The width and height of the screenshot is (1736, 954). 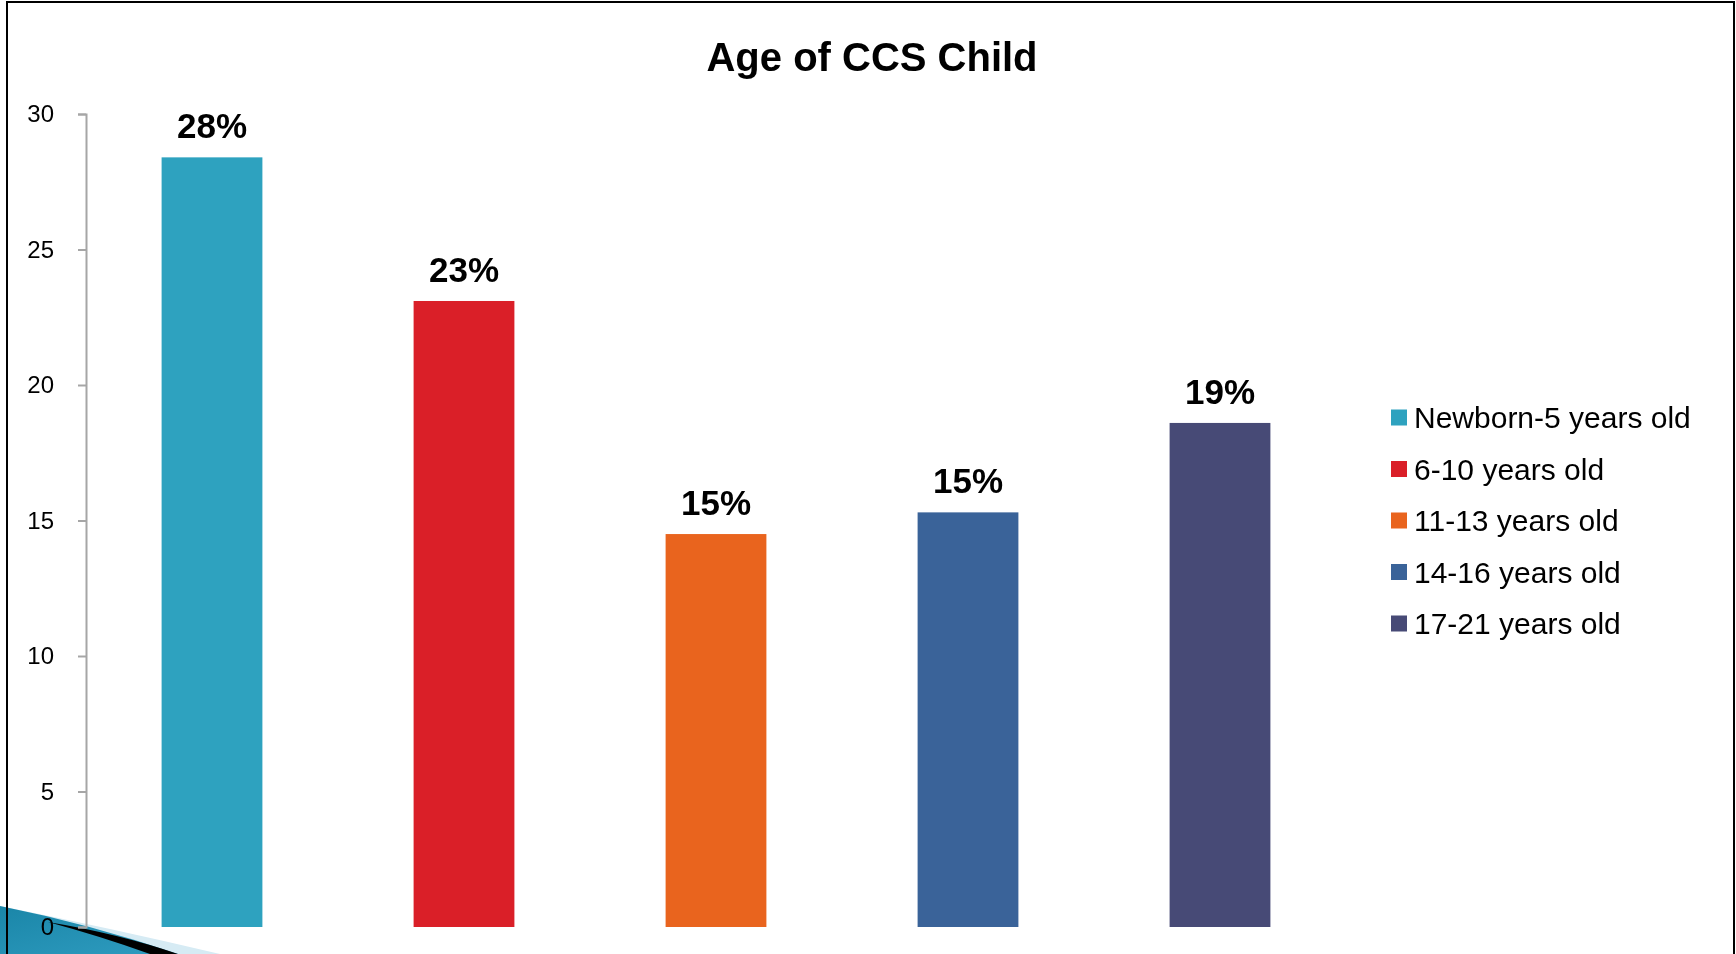 What do you see at coordinates (40, 520) in the screenshot?
I see `y-tick-label: 15` at bounding box center [40, 520].